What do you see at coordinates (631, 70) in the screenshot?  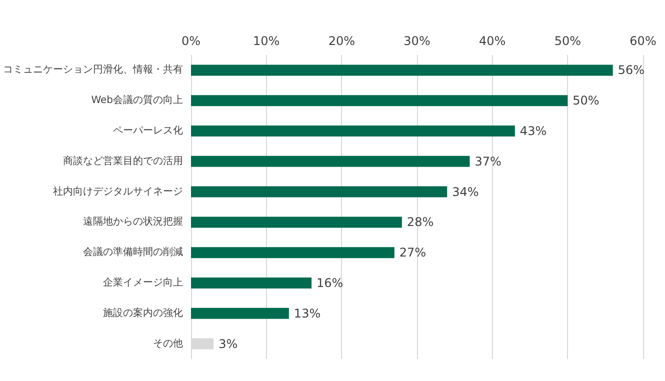 I see `data-label: 56%` at bounding box center [631, 70].